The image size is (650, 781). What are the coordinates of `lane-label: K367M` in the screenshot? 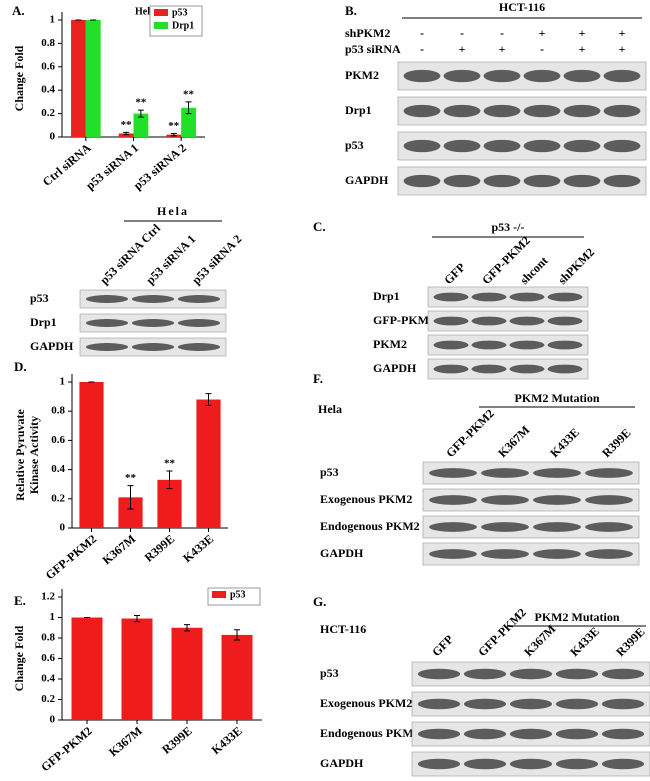 It's located at (513, 441).